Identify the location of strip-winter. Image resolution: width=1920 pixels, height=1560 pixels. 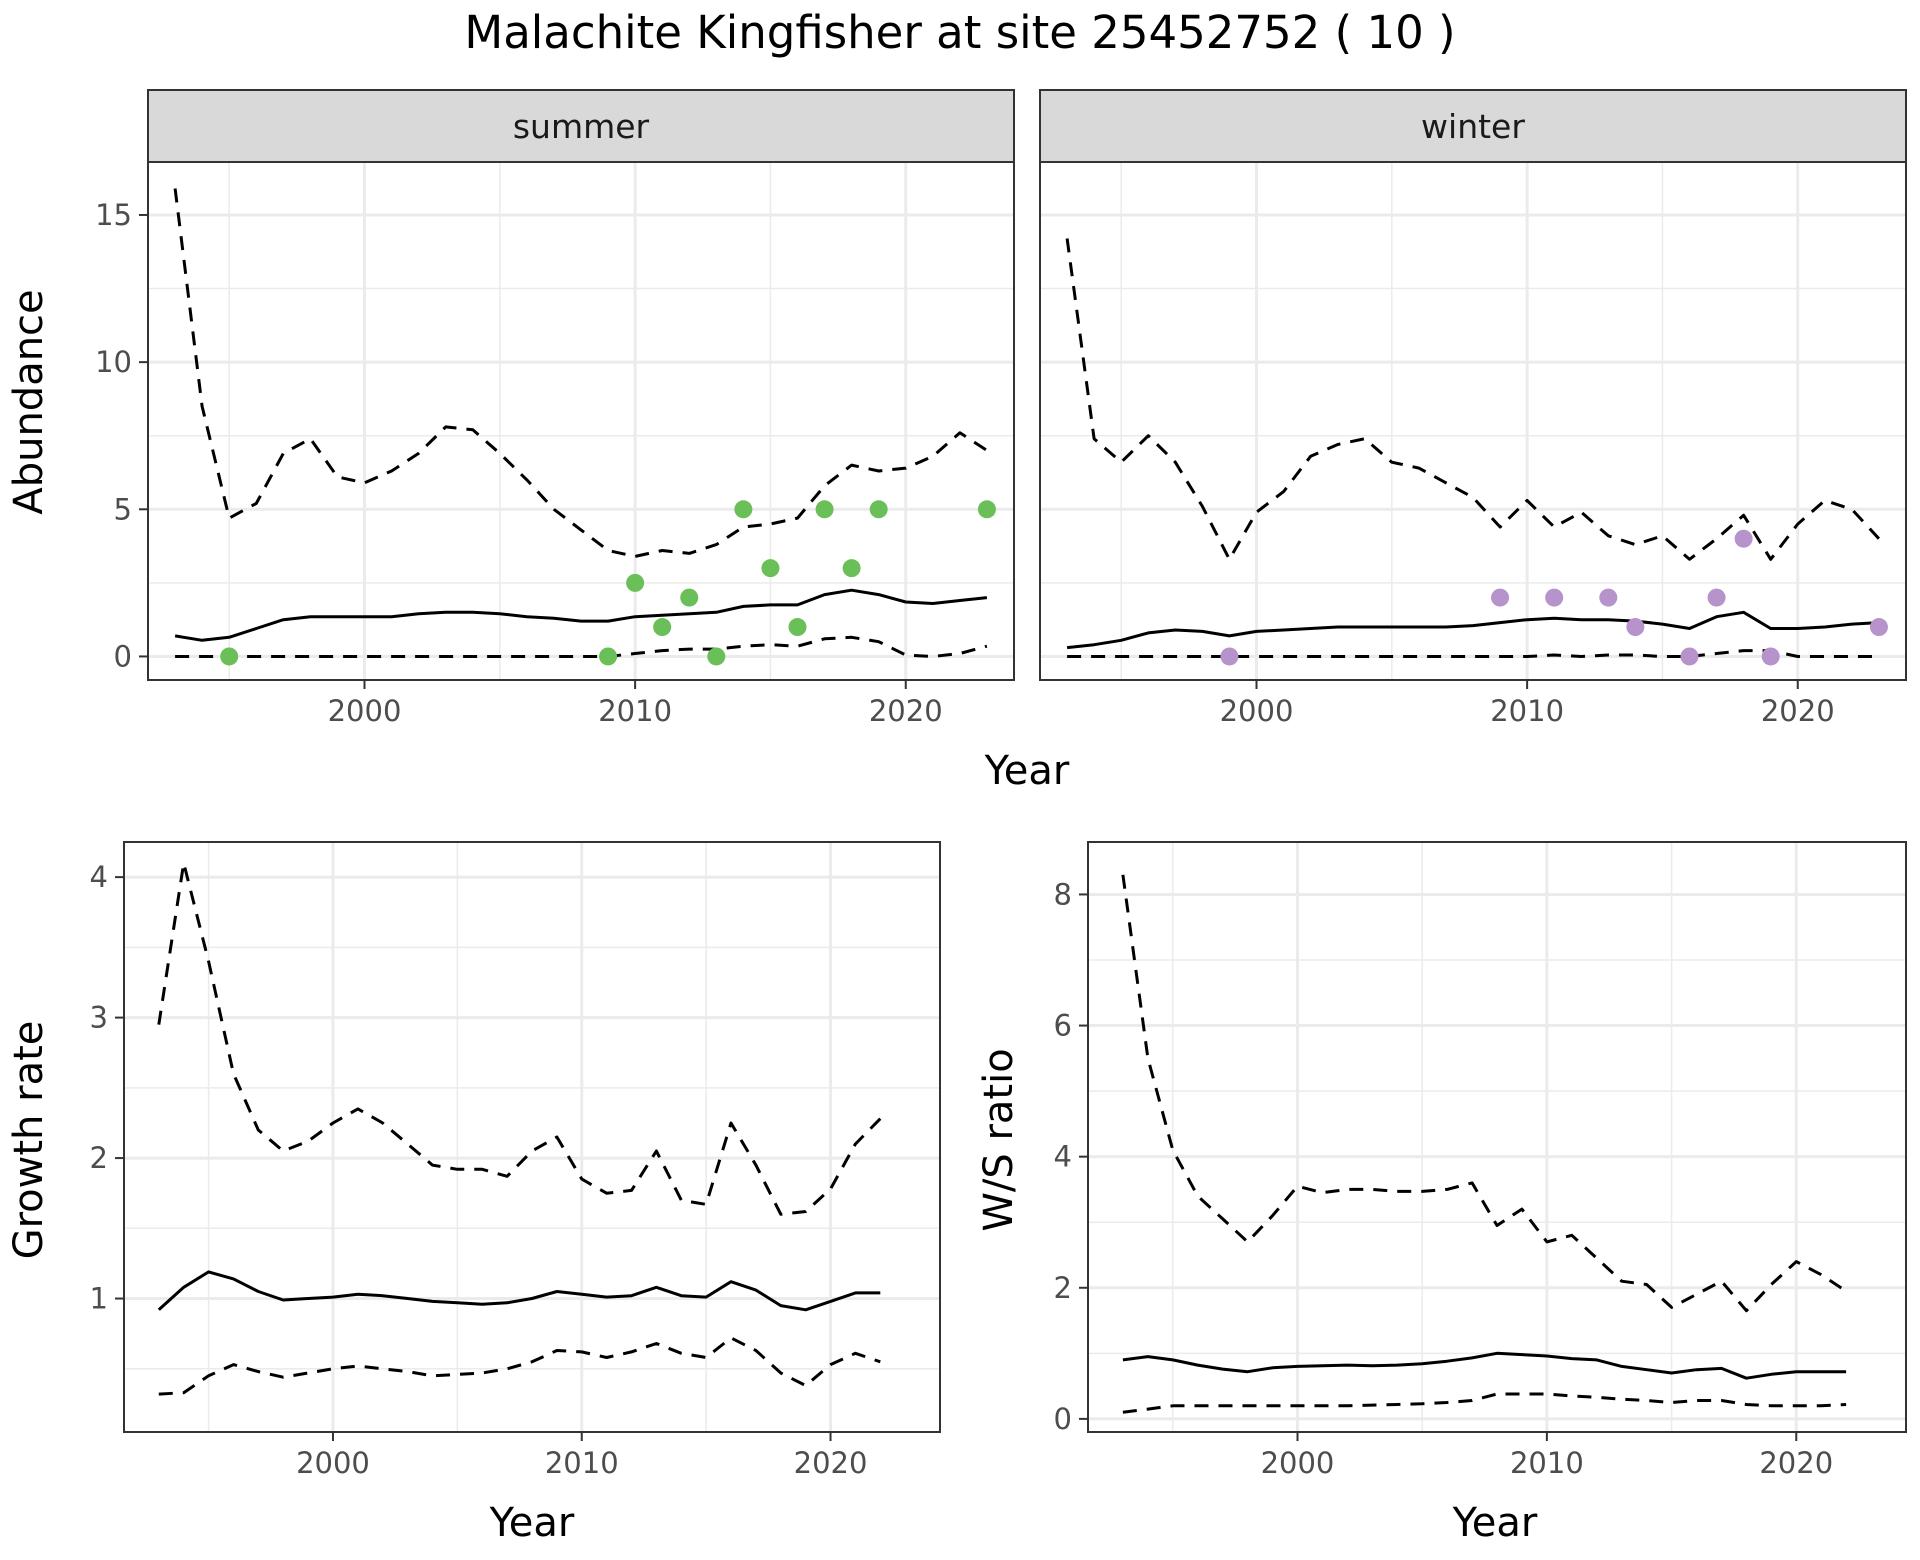
(1473, 126).